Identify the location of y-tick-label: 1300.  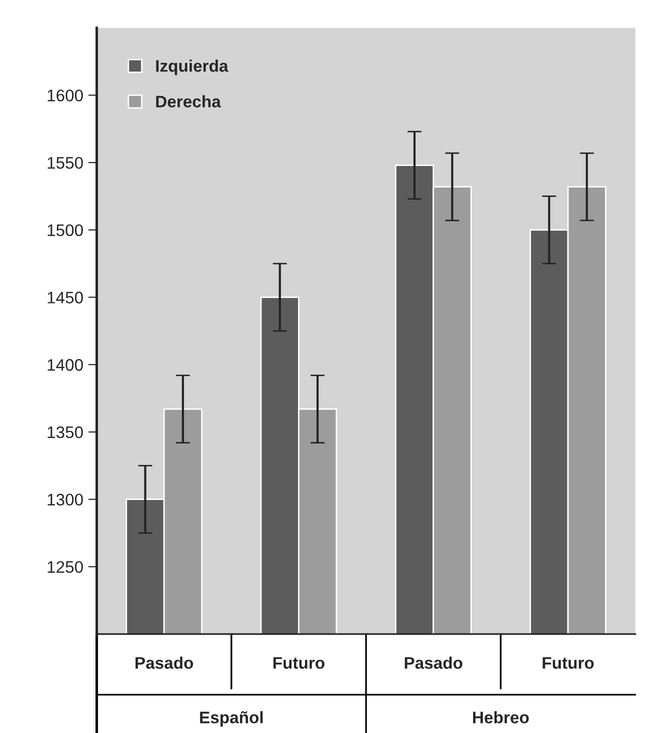
(65, 500).